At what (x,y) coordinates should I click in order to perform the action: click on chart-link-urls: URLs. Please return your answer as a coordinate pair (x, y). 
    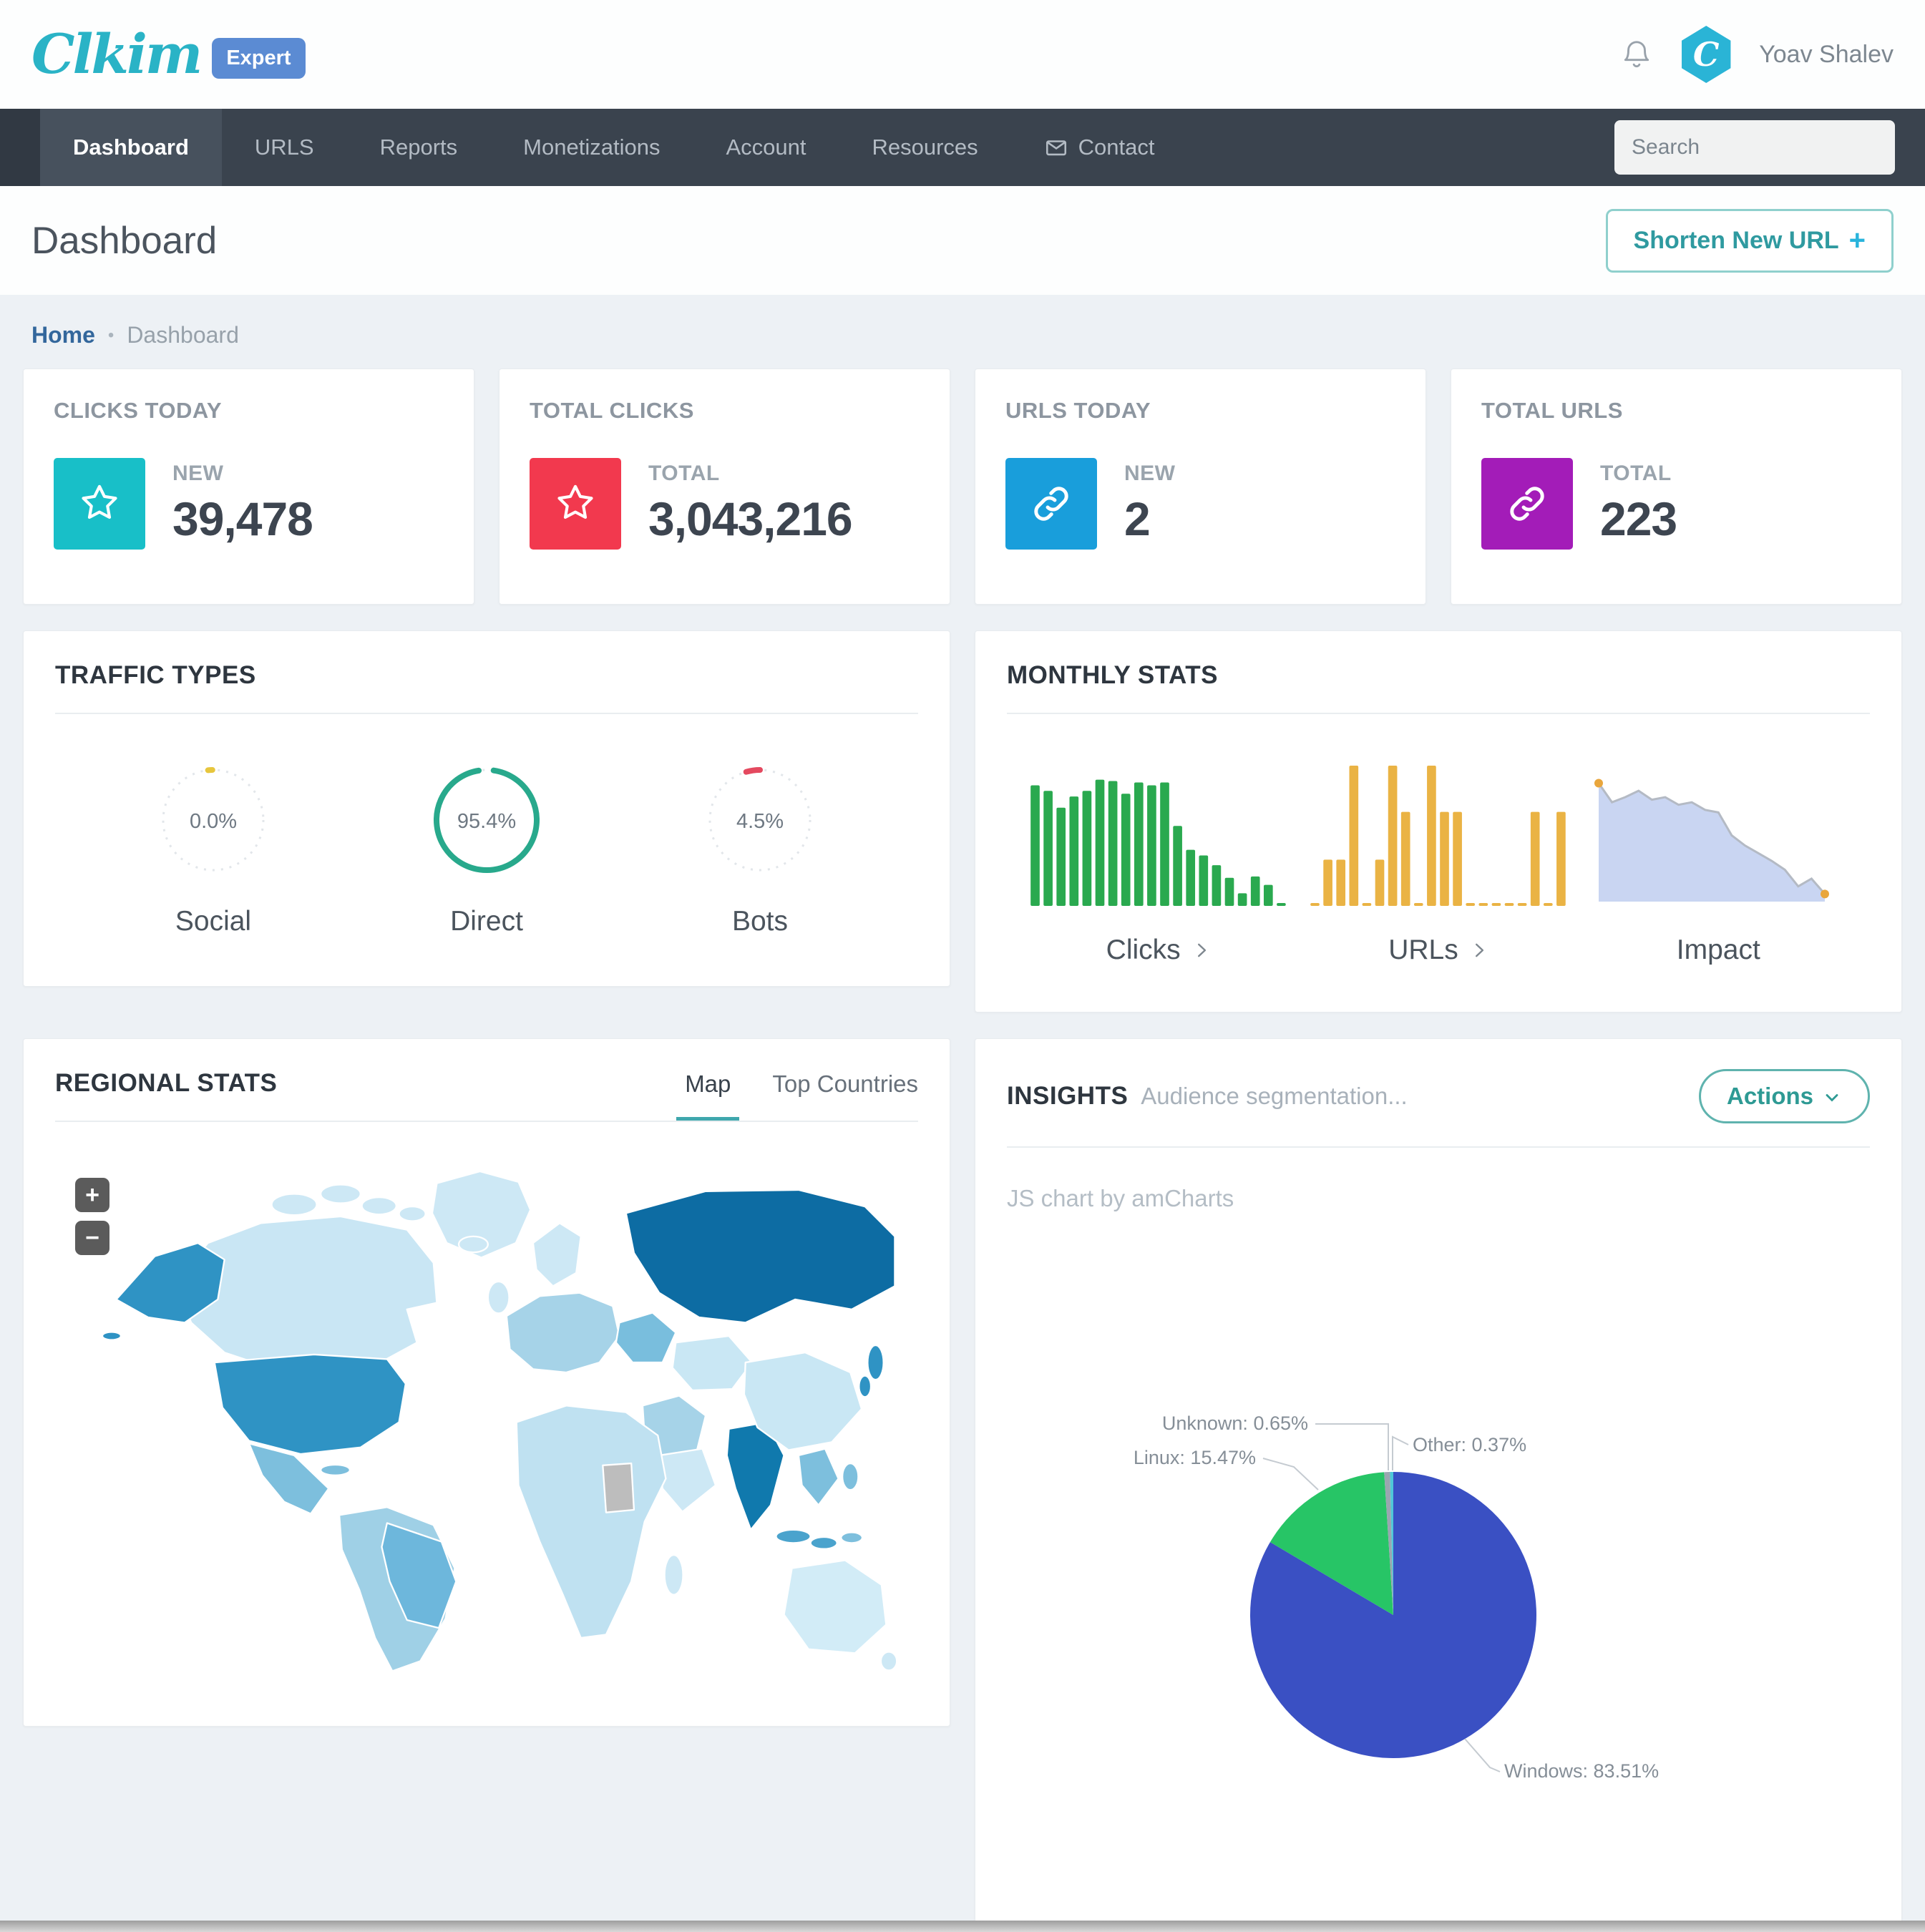
    Looking at the image, I should click on (1438, 950).